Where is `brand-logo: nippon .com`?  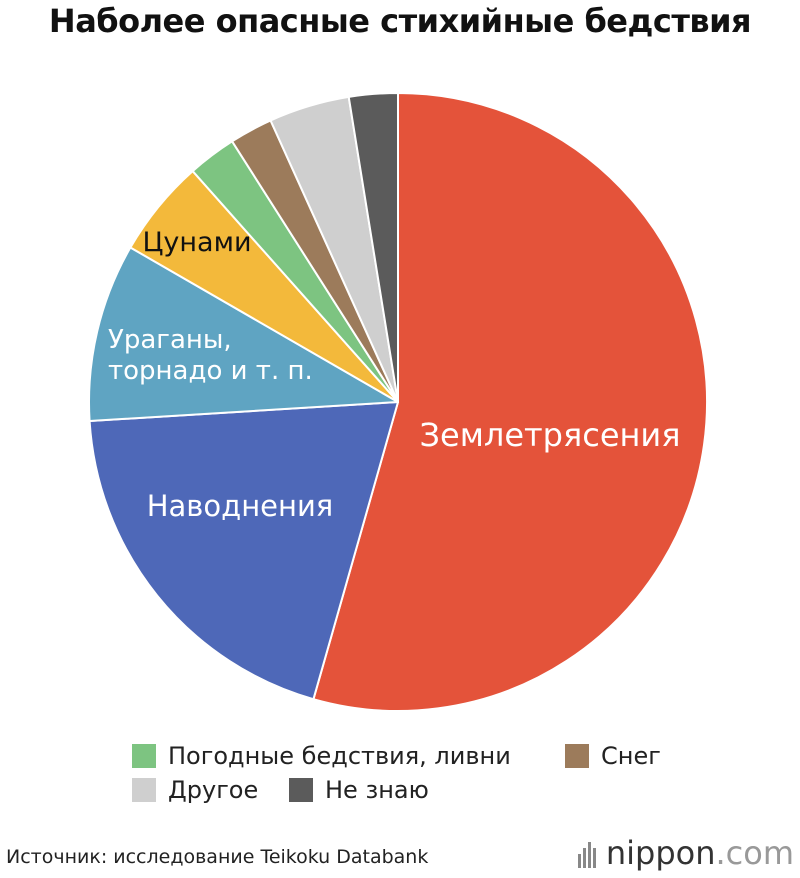
brand-logo: nippon .com is located at coordinates (685, 853).